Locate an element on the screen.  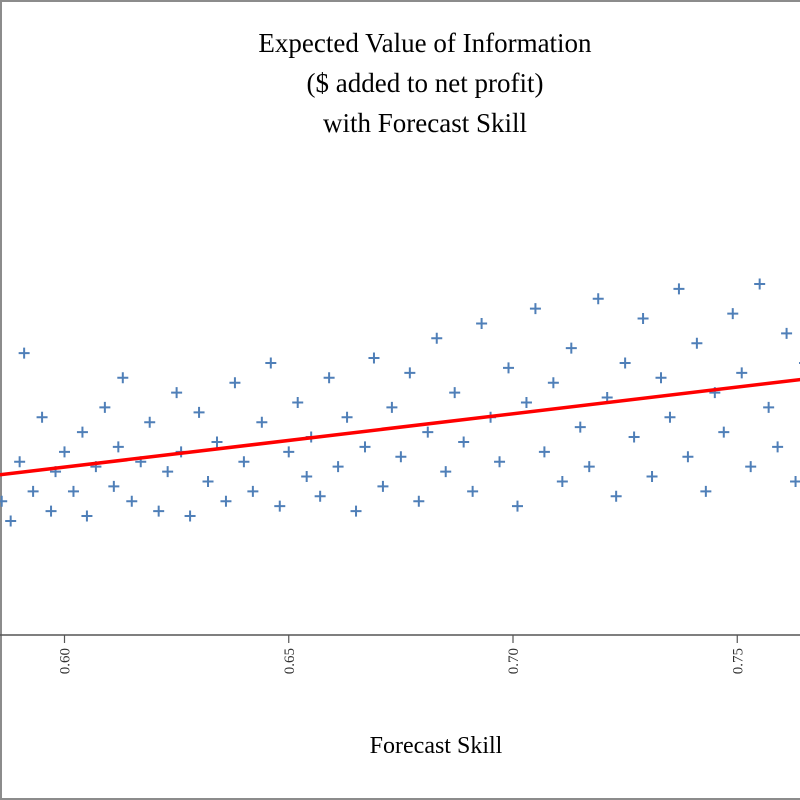
chart-title-line-3: with Forecast Skill is located at coordinates (425, 123).